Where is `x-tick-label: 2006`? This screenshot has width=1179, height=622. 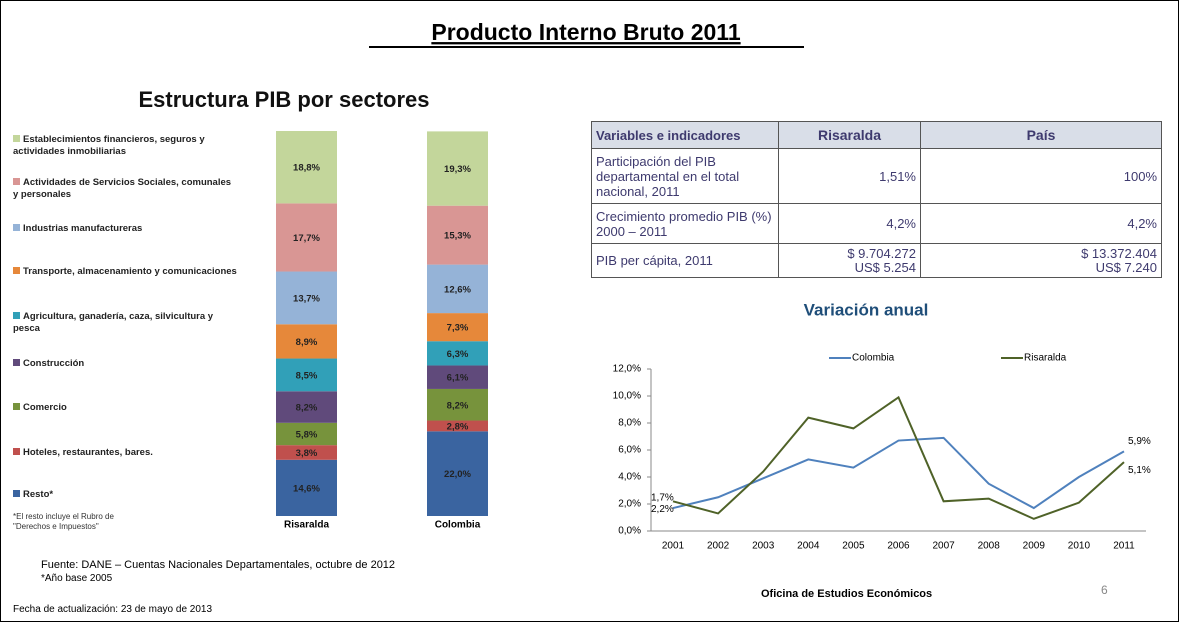
x-tick-label: 2006 is located at coordinates (898, 546).